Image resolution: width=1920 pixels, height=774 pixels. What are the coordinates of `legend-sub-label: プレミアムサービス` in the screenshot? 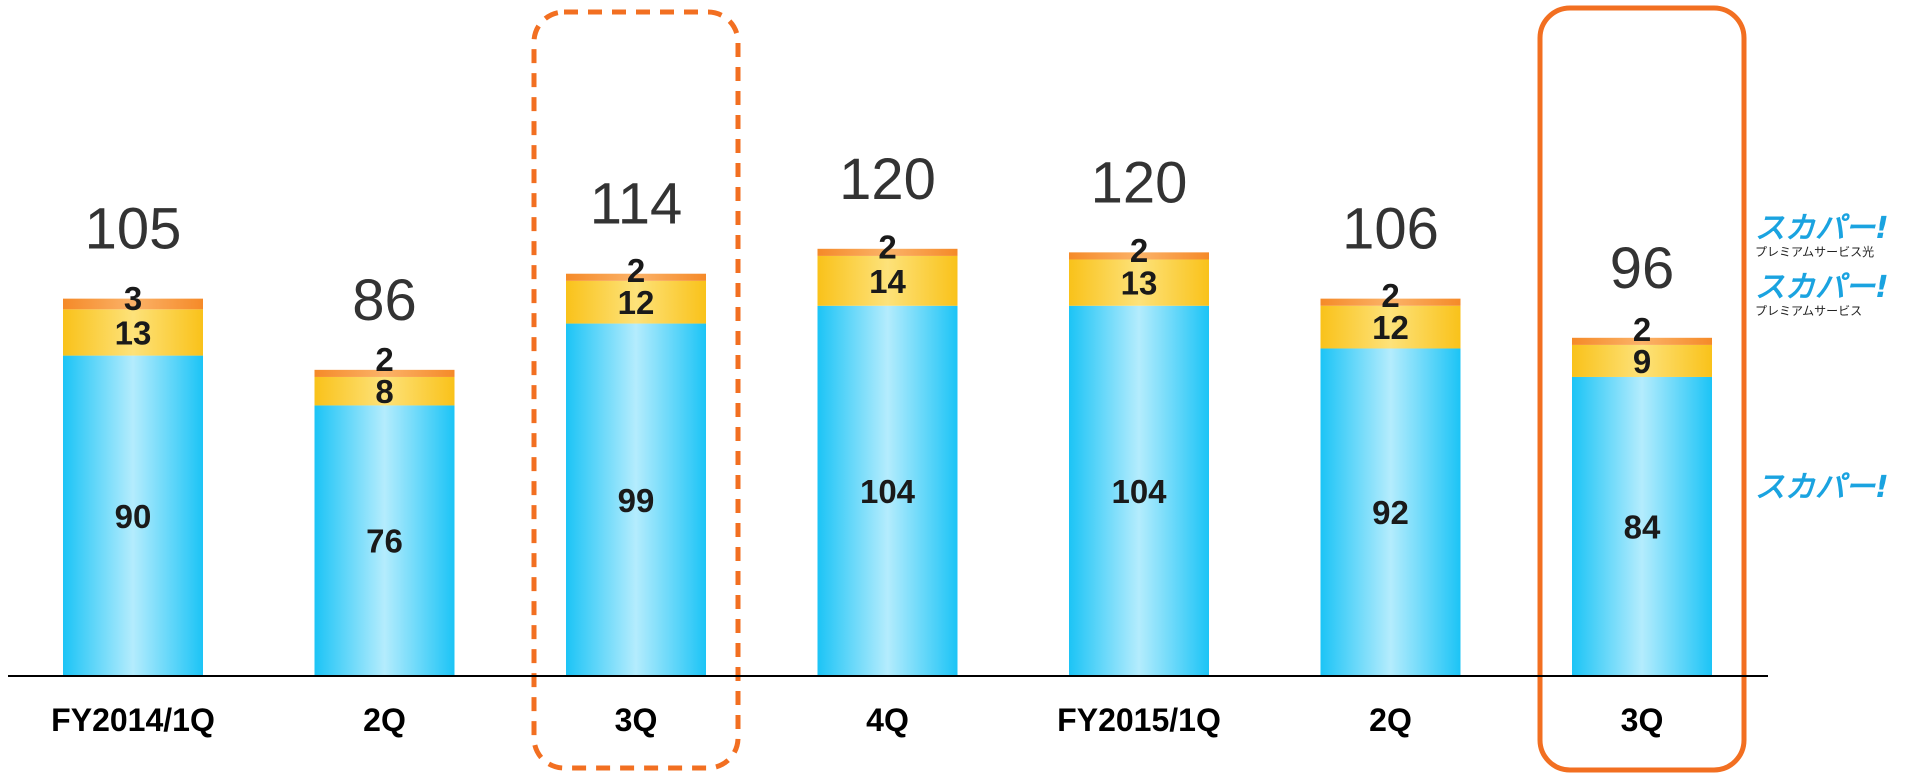 It's located at (1808, 311).